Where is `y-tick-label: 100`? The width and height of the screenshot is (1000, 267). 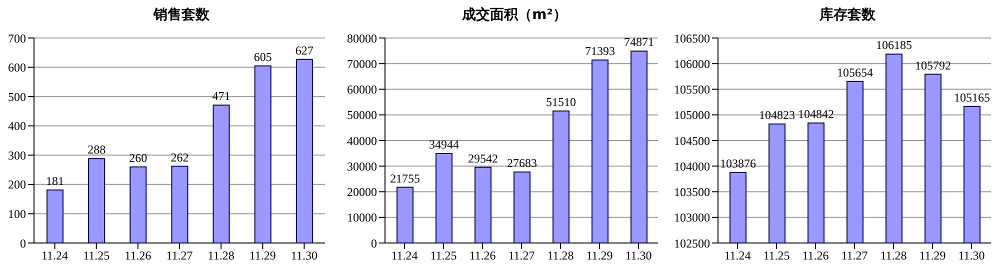
y-tick-label: 100 is located at coordinates (17, 213).